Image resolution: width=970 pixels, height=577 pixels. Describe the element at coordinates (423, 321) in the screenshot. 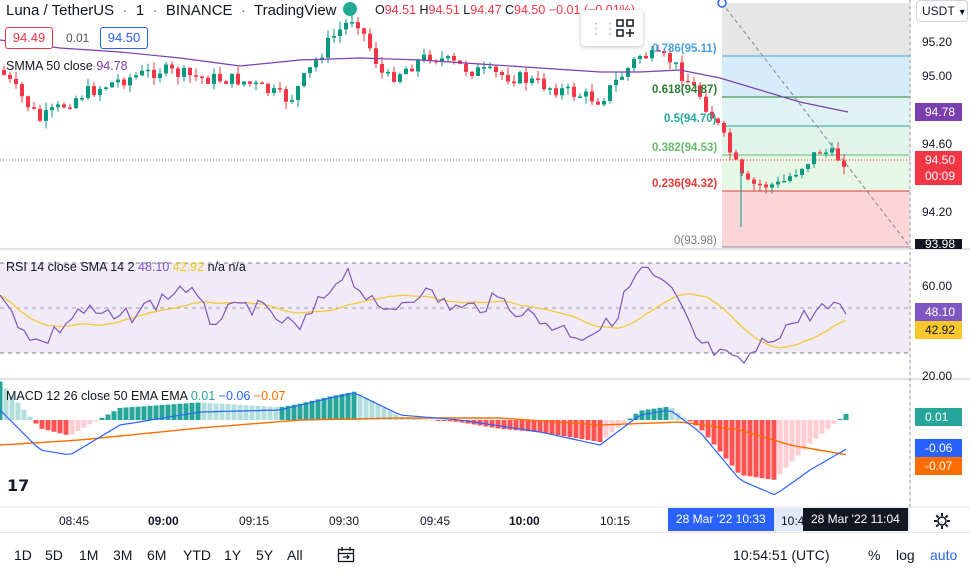

I see `rsi-sma-line` at that location.